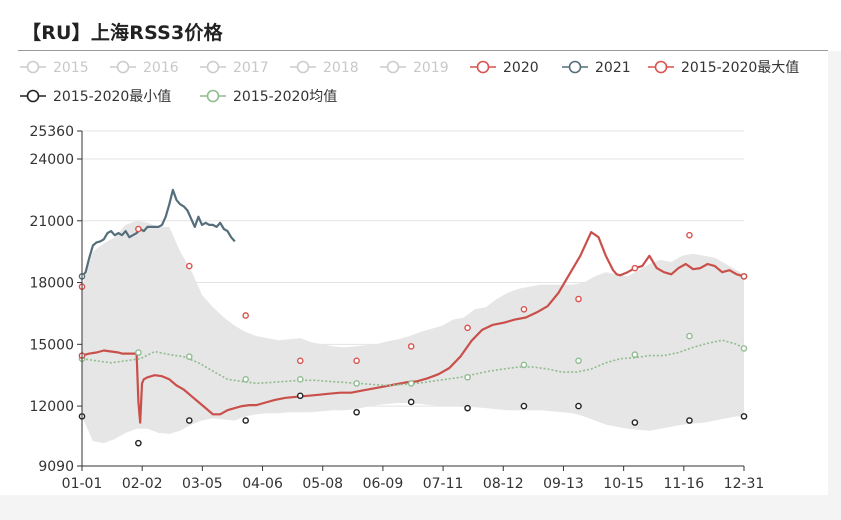 This screenshot has height=520, width=841. Describe the element at coordinates (51, 160) in the screenshot. I see `y-tick-label-5: 24000` at that location.